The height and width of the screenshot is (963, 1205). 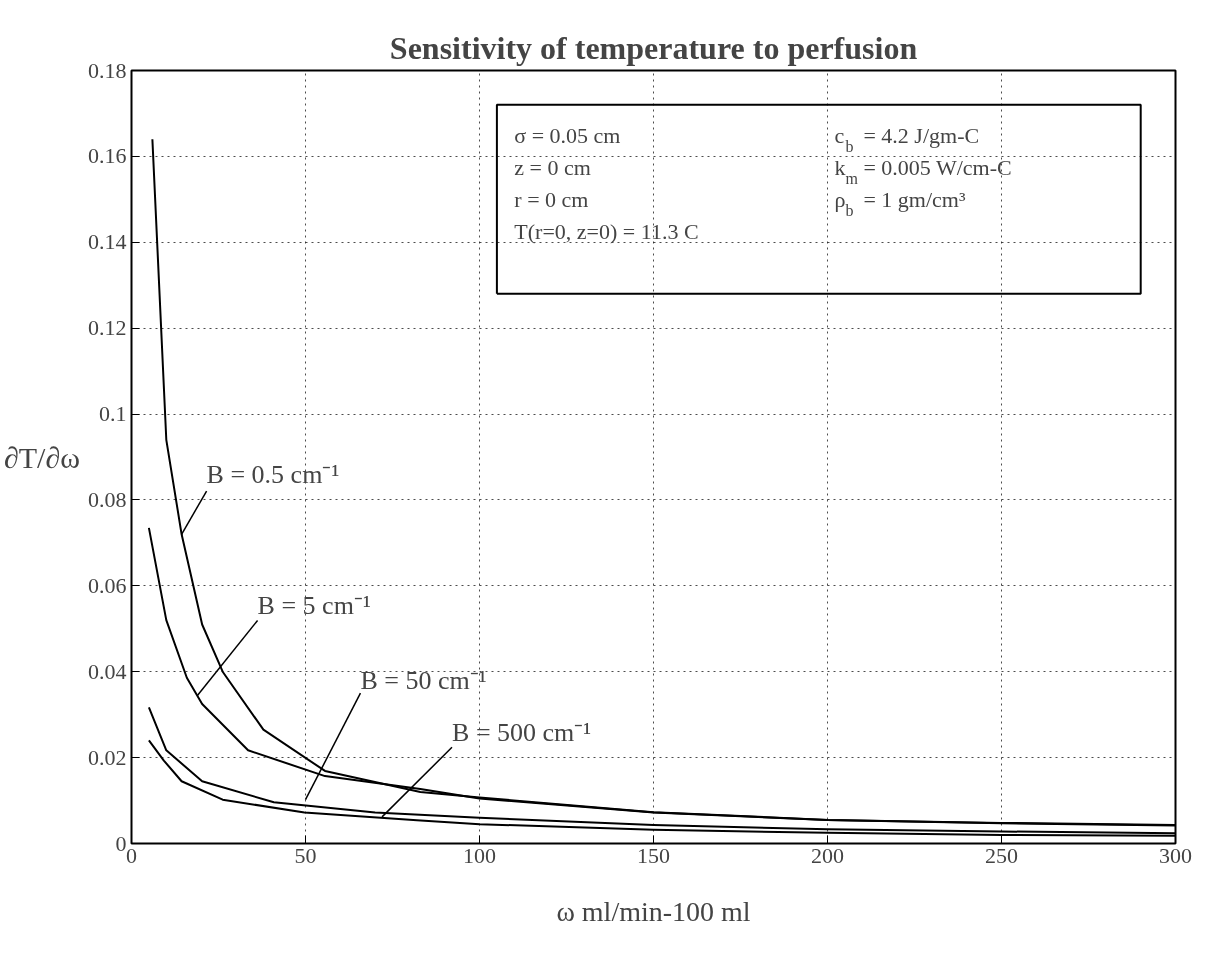 I want to click on annotation: z = 0 cm, so click(x=552, y=168).